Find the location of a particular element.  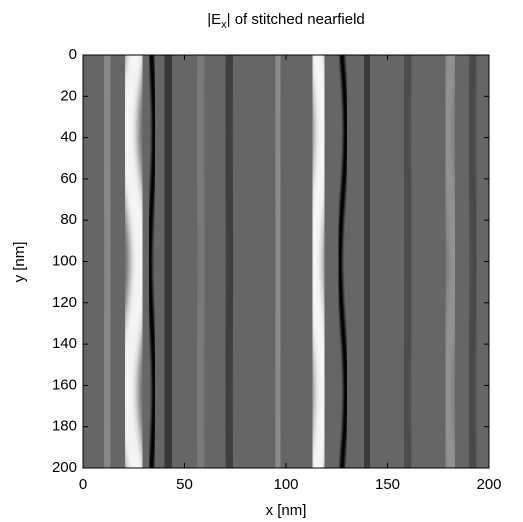

x-tick-label: 200 is located at coordinates (488, 484).